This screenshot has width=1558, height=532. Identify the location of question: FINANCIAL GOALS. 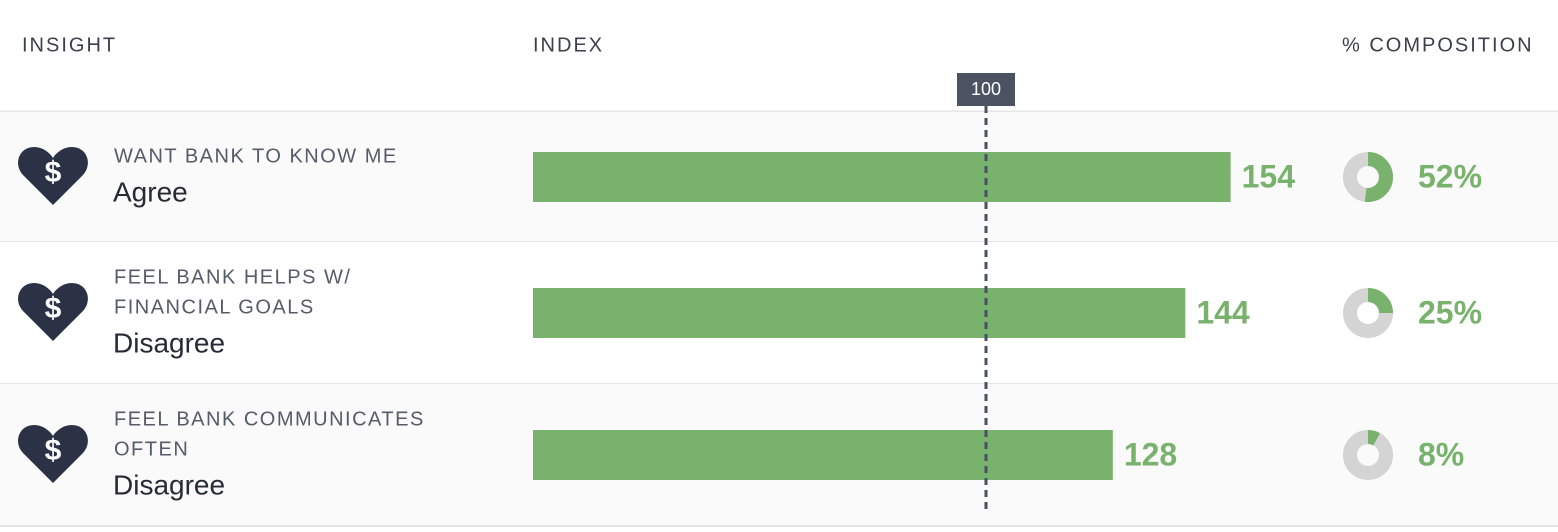
(214, 307).